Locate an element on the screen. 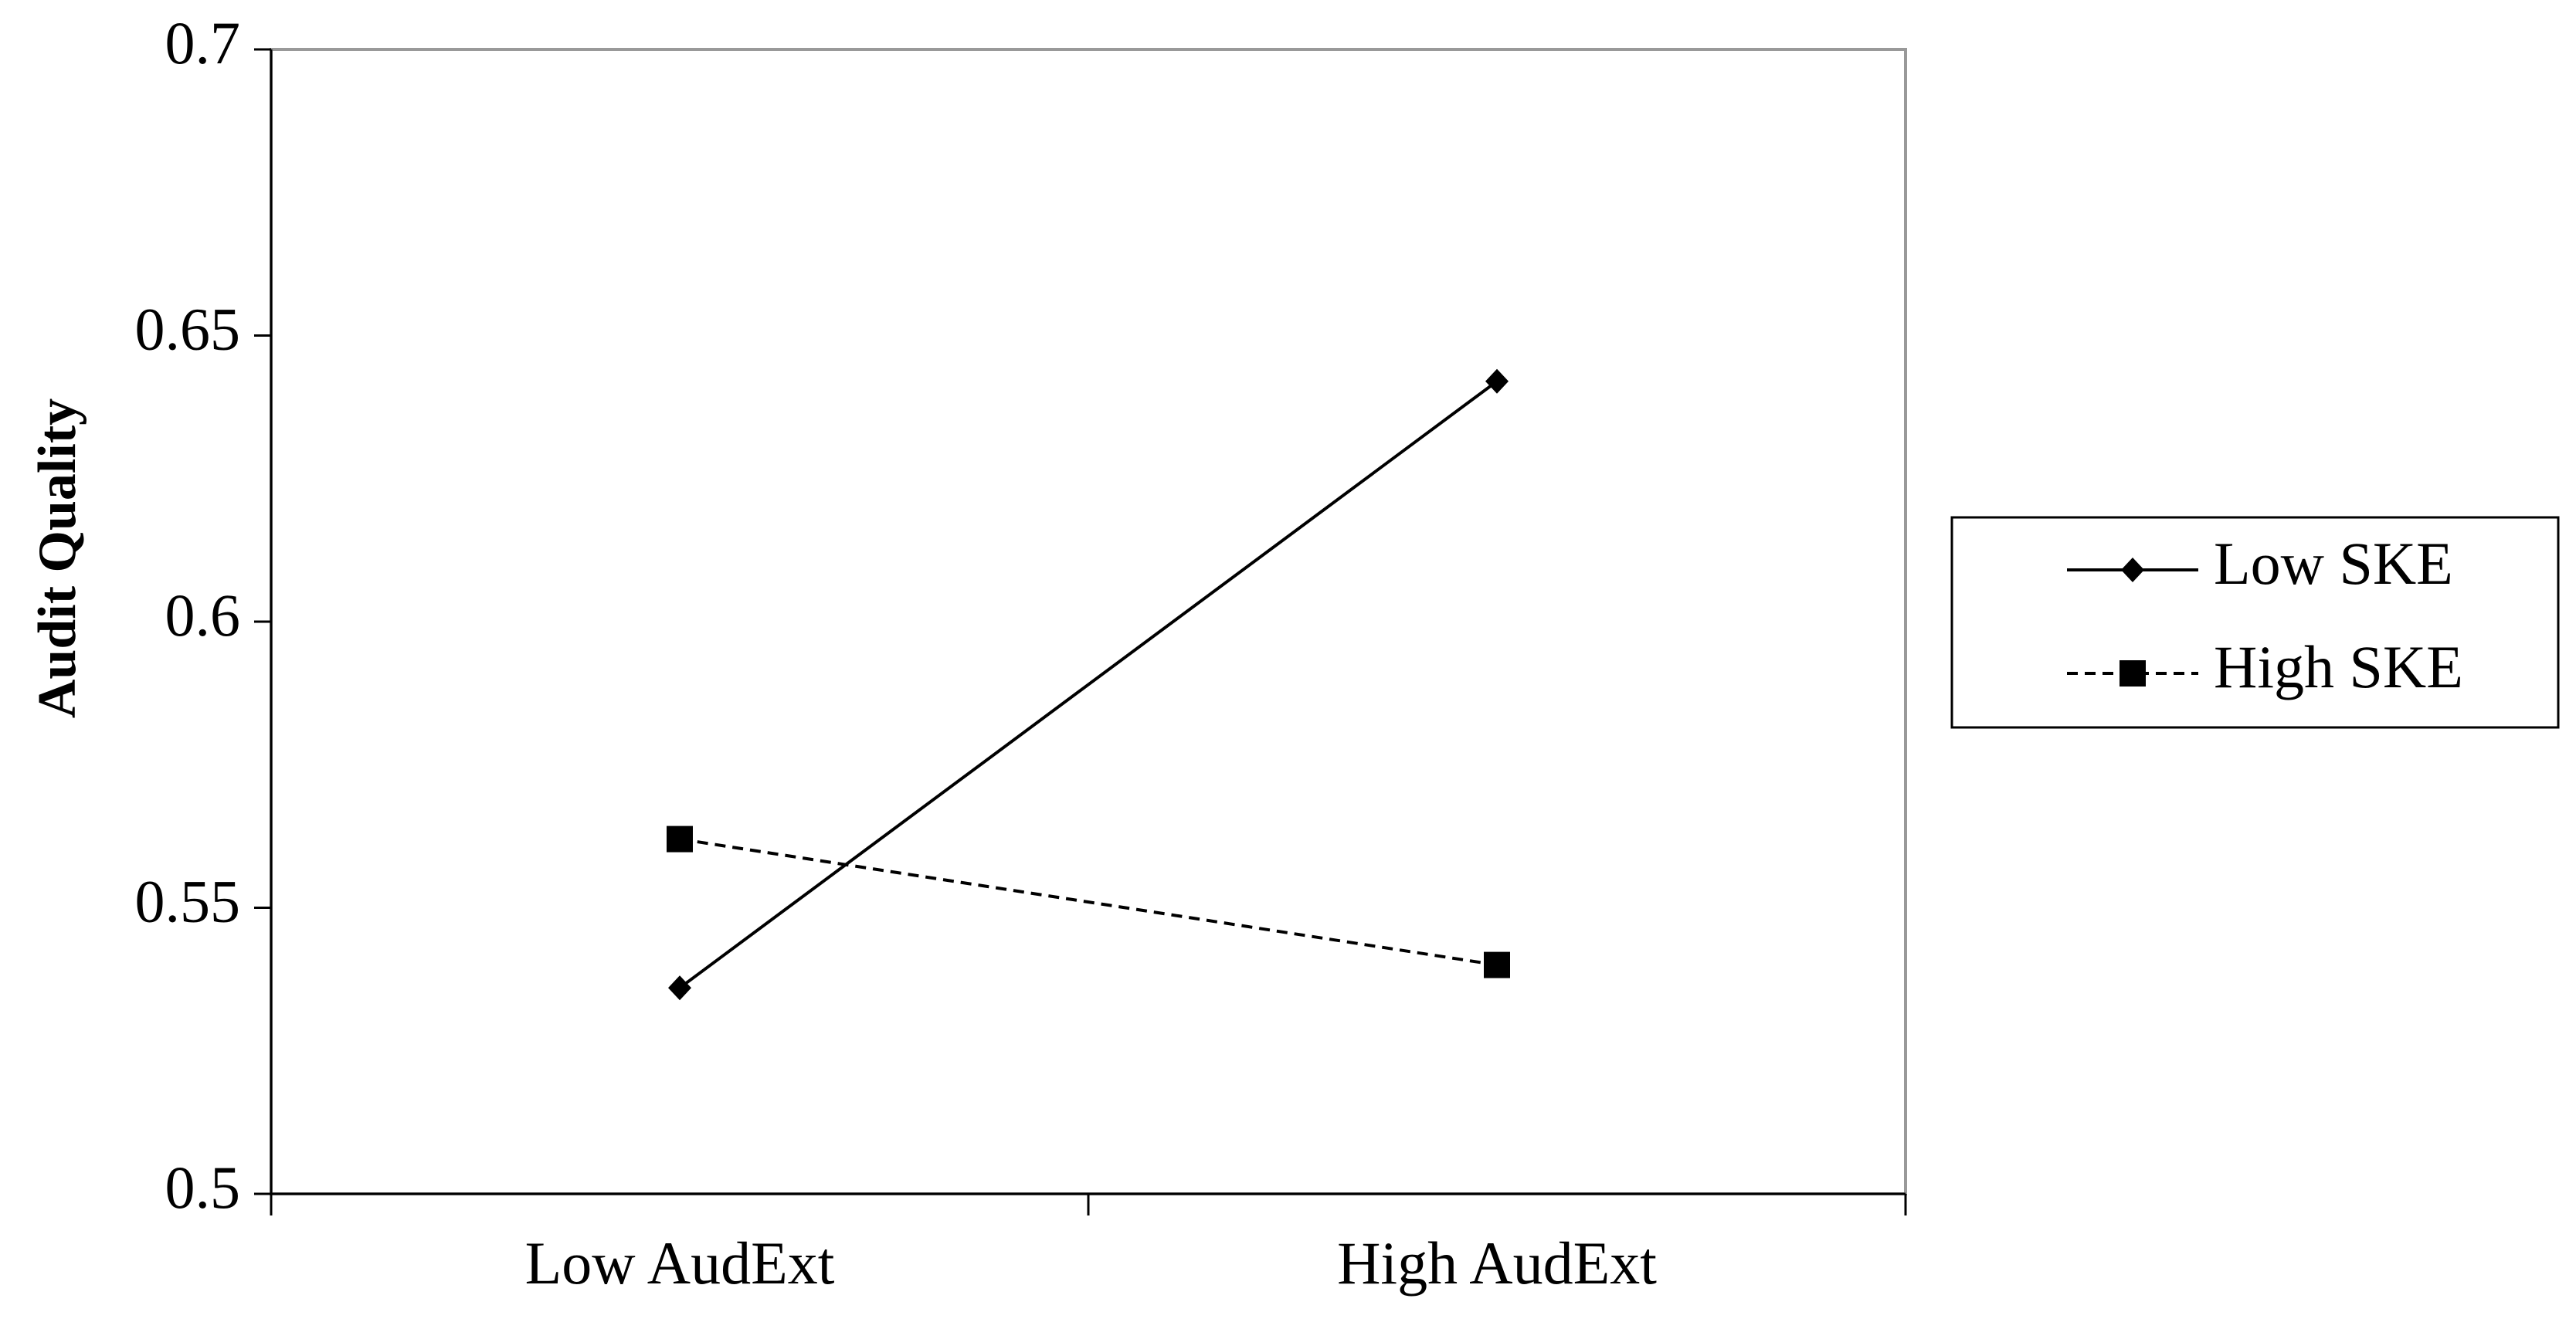 Image resolution: width=2576 pixels, height=1329 pixels. y-tick-label: 0.7 is located at coordinates (203, 43).